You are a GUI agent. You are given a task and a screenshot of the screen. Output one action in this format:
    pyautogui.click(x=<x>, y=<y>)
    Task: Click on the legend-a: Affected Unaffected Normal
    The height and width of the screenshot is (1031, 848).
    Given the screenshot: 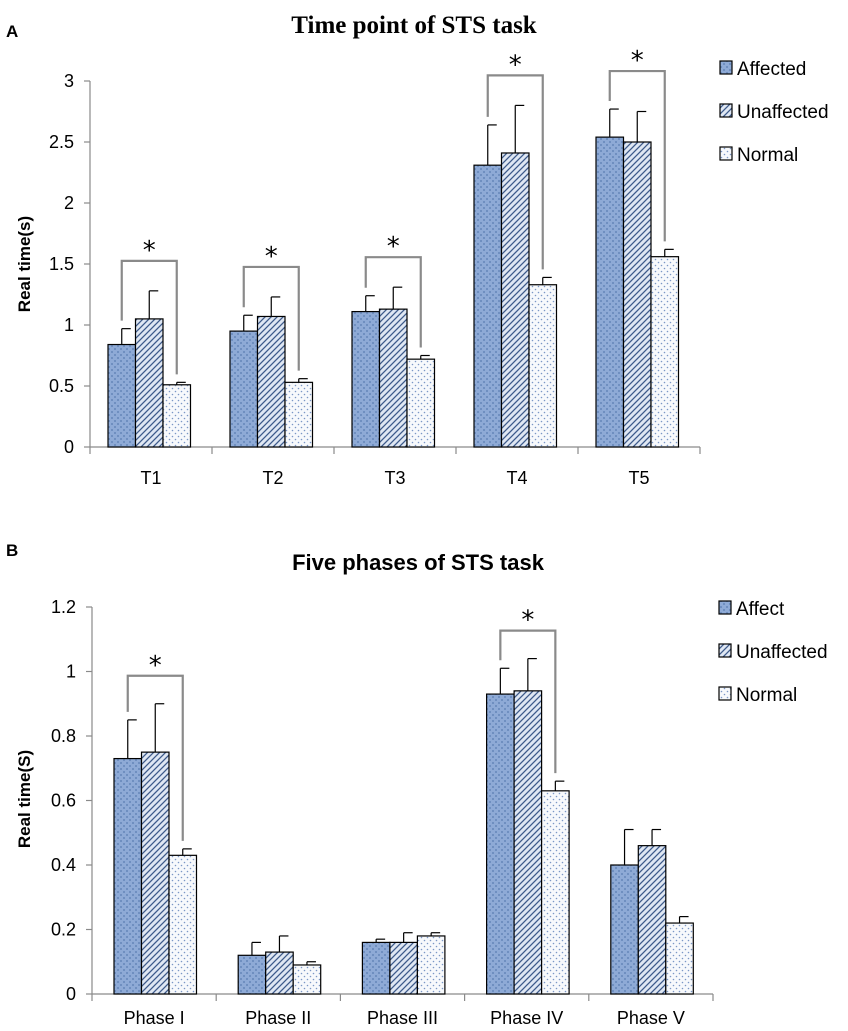 What is the action you would take?
    pyautogui.click(x=774, y=112)
    